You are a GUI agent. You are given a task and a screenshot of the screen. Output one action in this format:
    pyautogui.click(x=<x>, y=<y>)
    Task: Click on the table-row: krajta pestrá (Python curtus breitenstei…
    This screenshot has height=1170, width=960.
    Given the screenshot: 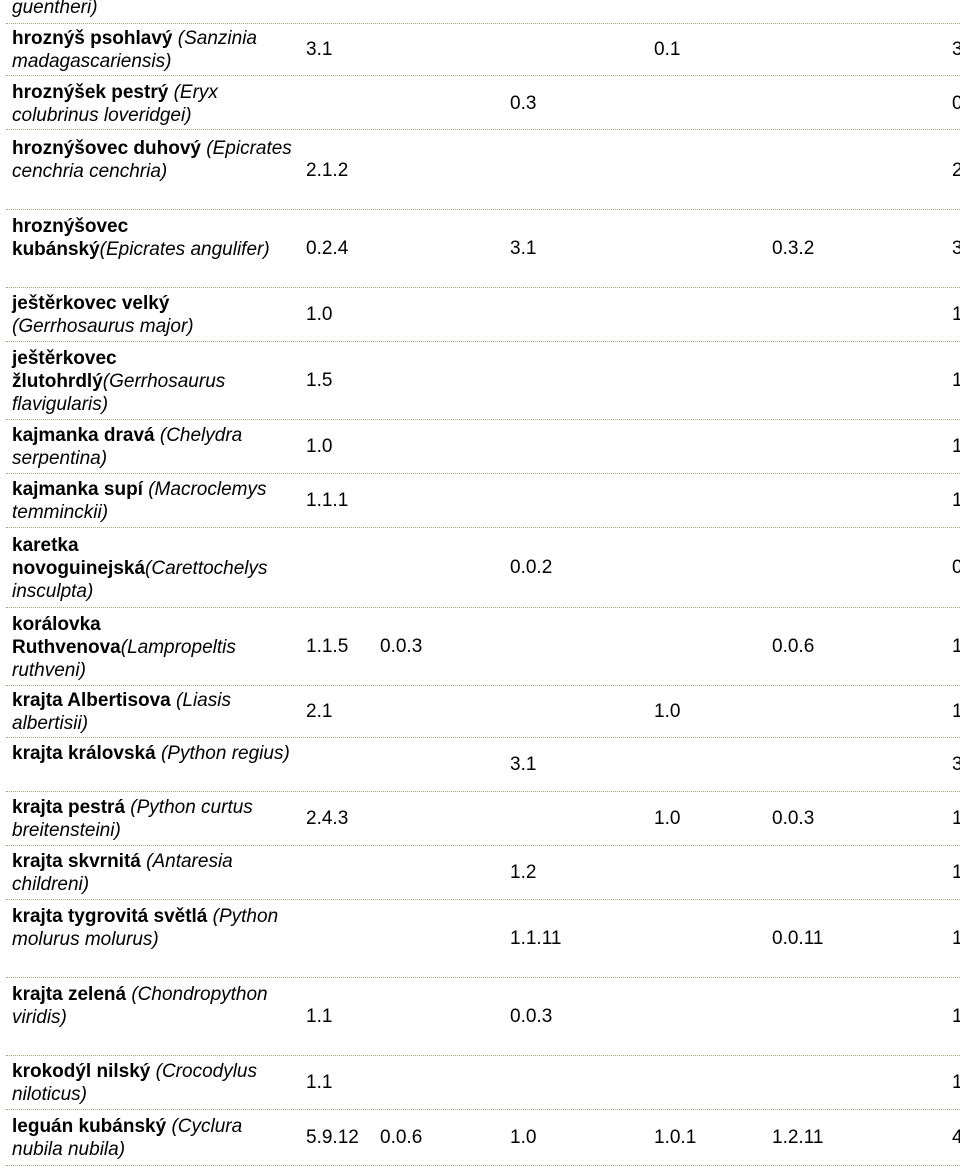 What is the action you would take?
    pyautogui.click(x=483, y=819)
    